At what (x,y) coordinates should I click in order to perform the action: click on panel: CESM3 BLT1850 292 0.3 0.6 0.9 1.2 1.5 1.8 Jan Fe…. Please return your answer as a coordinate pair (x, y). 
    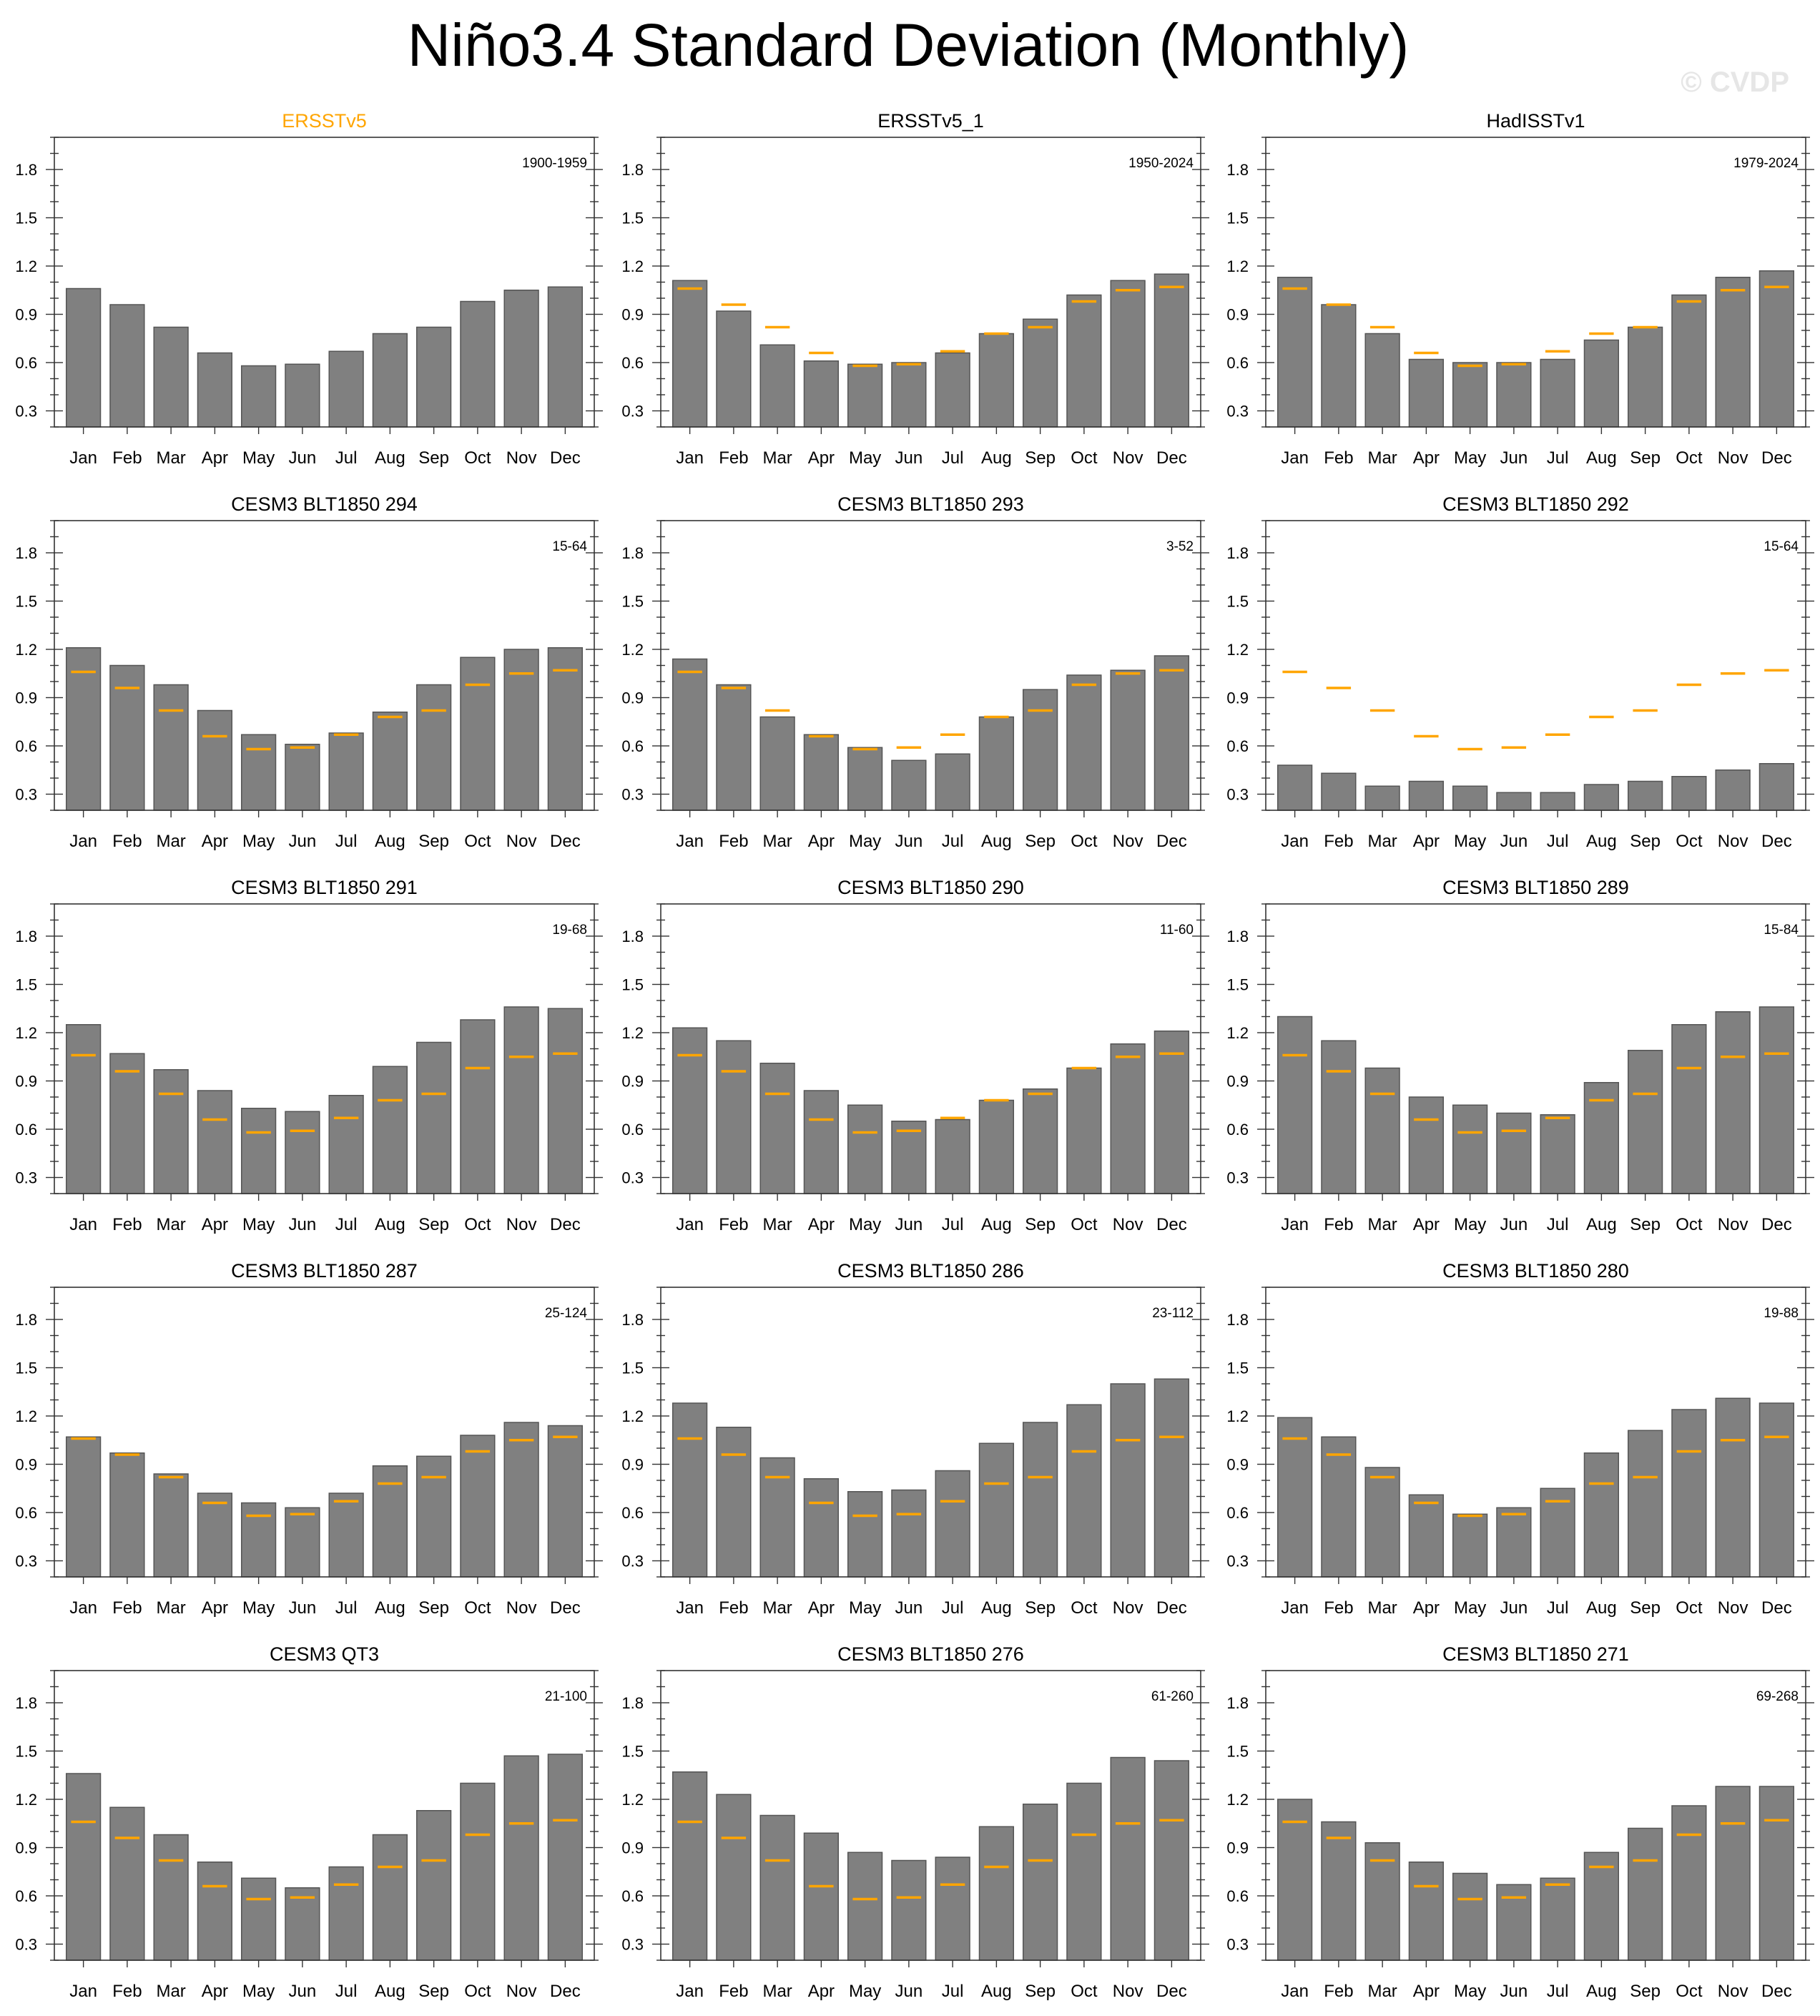
    Looking at the image, I should click on (1520, 672).